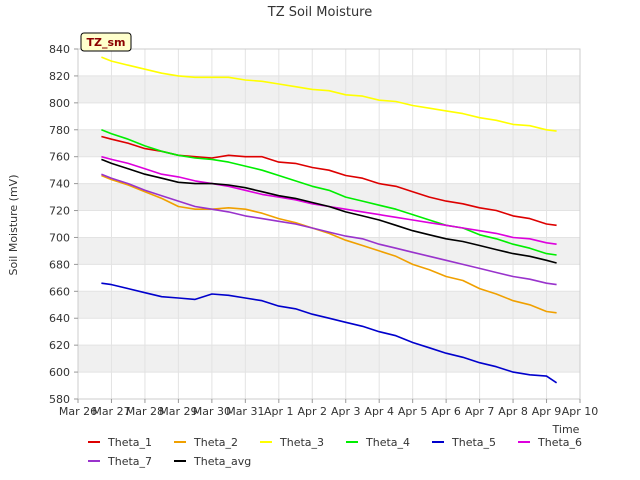 Image resolution: width=640 pixels, height=480 pixels. I want to click on y-tick-label: 840, so click(59, 49).